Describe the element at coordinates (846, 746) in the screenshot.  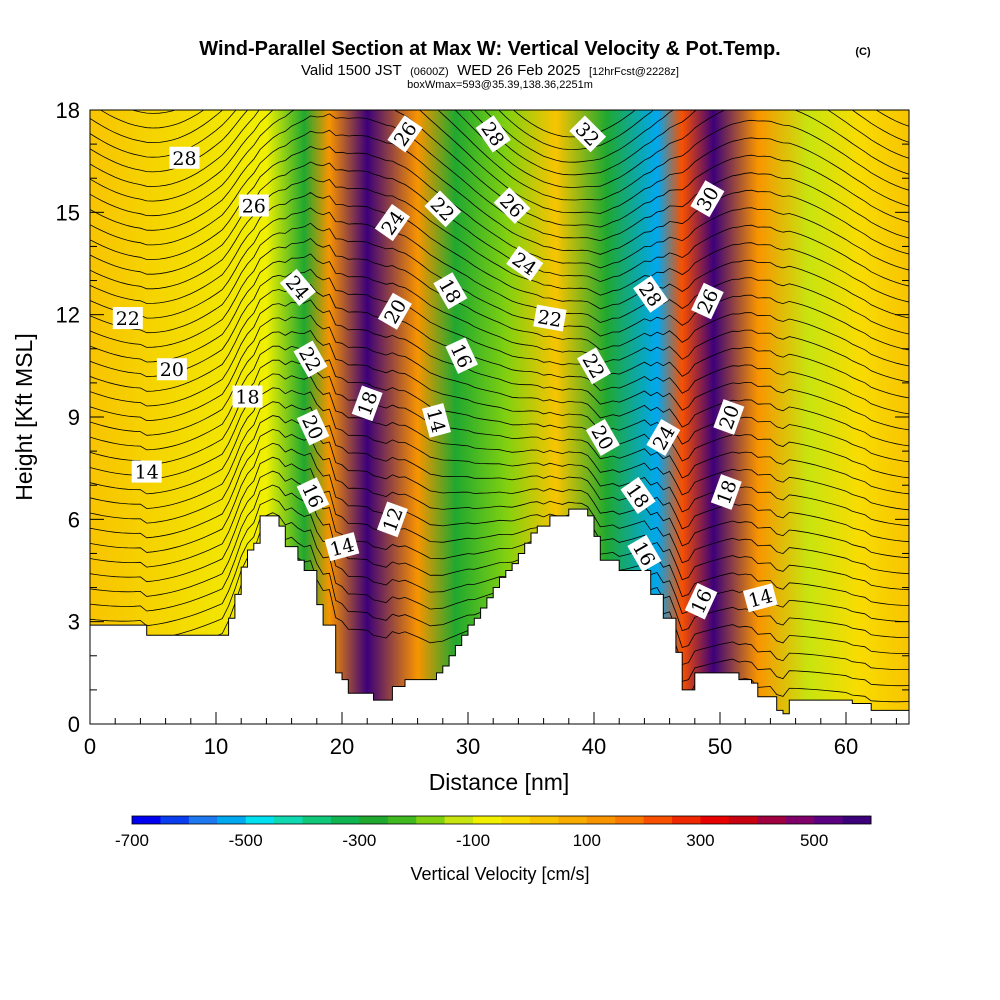
I see `x-tick-label: 60` at that location.